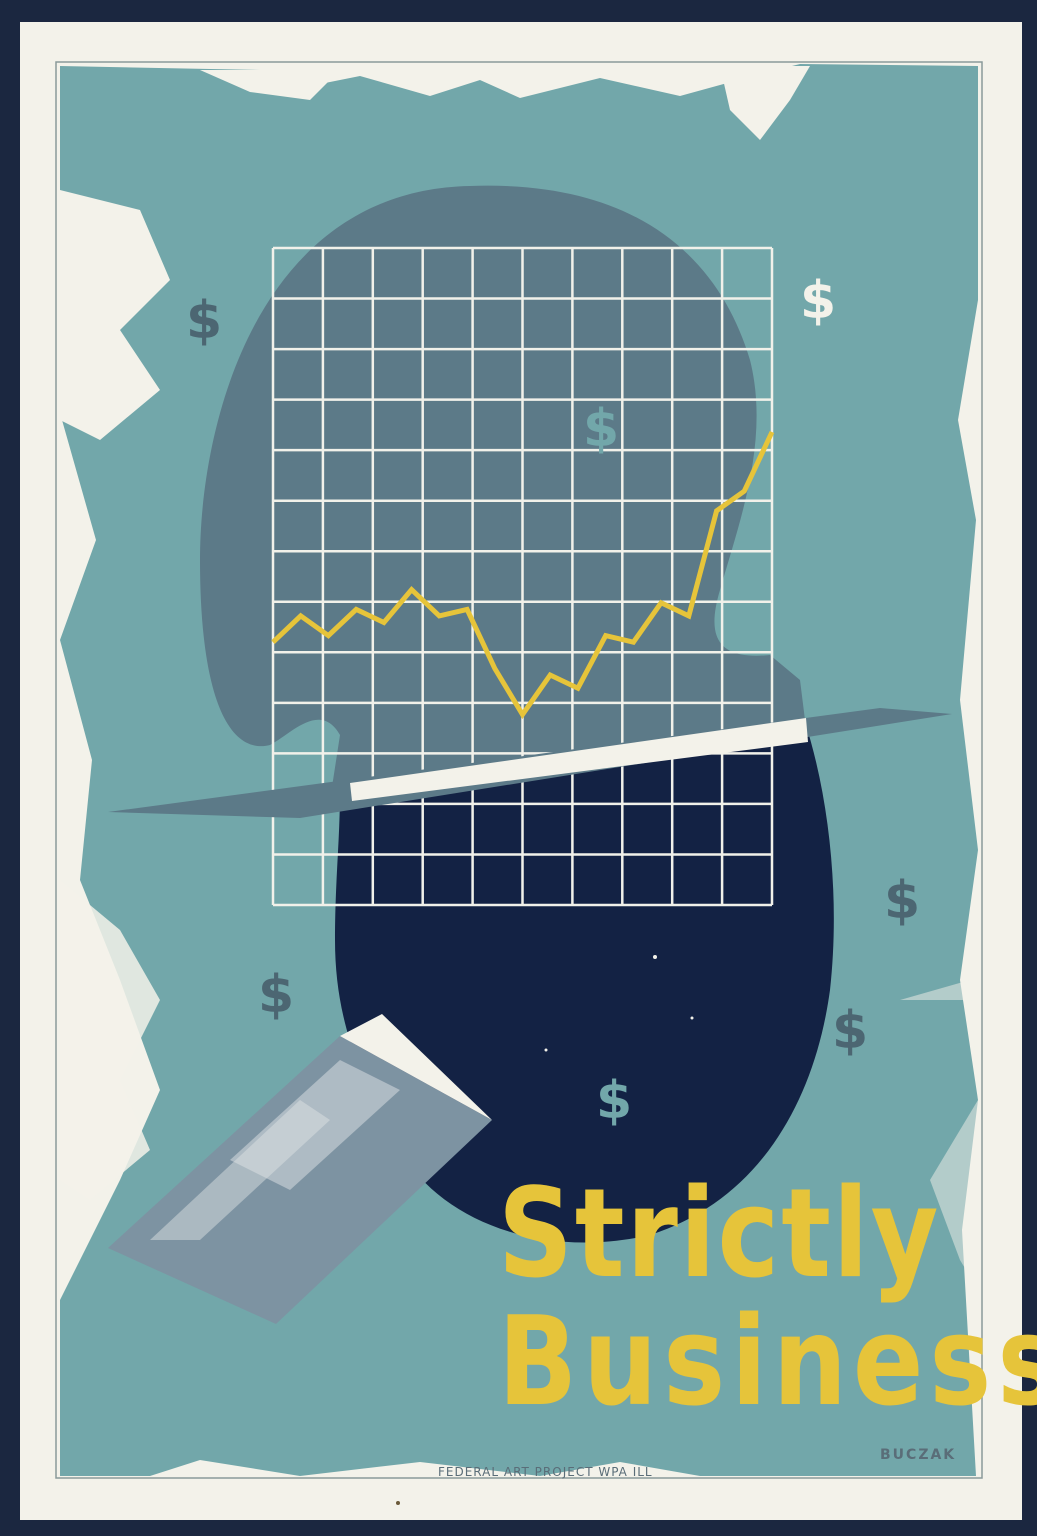 The height and width of the screenshot is (1536, 1037). What do you see at coordinates (719, 1233) in the screenshot?
I see `poster-title-line-1: Strictly` at bounding box center [719, 1233].